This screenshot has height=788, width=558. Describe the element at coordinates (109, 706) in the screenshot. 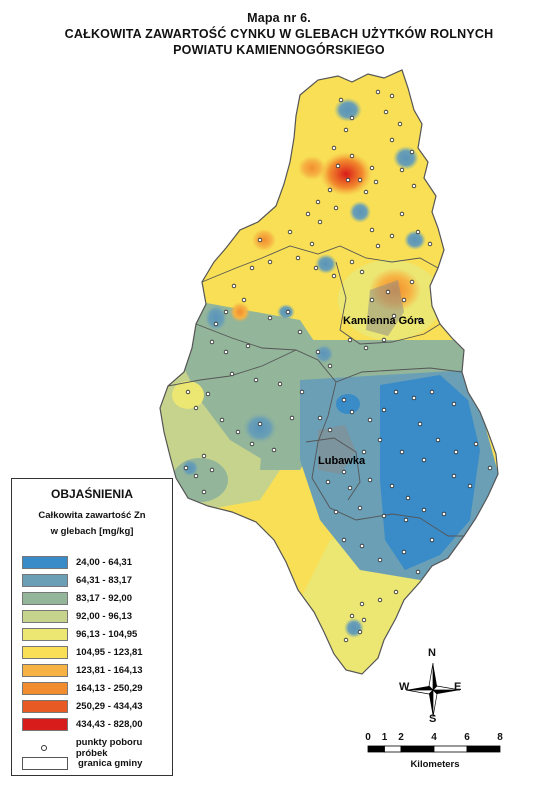

I see `legend-class-label: 250,29 - 434,43` at that location.